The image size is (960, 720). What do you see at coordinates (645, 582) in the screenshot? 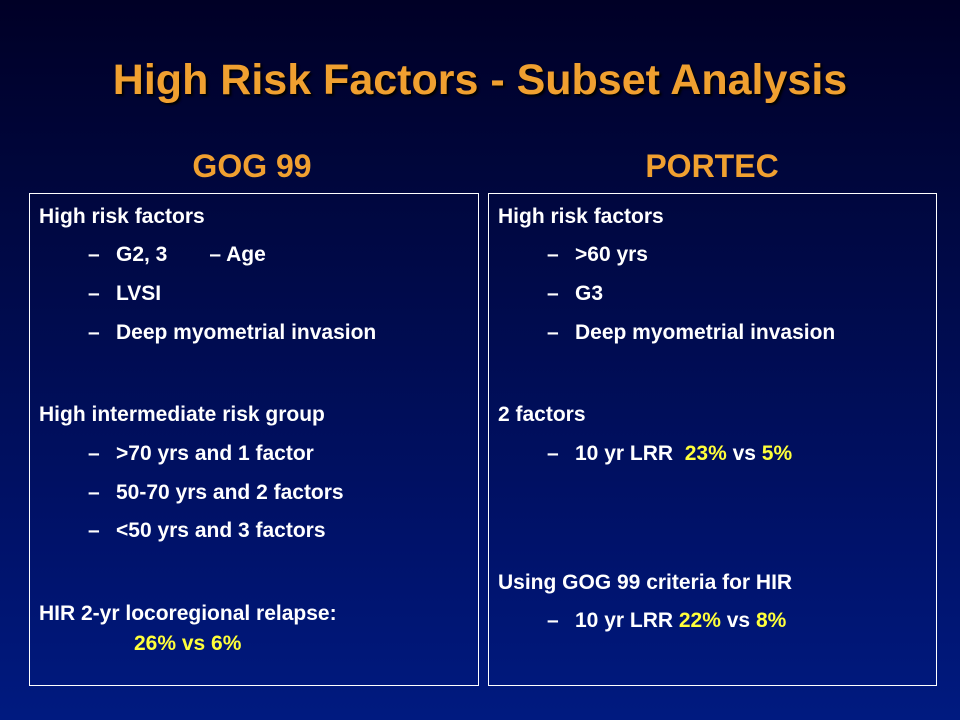
I see `portec-gog-header: Using GOG 99 criteria for HIR` at bounding box center [645, 582].